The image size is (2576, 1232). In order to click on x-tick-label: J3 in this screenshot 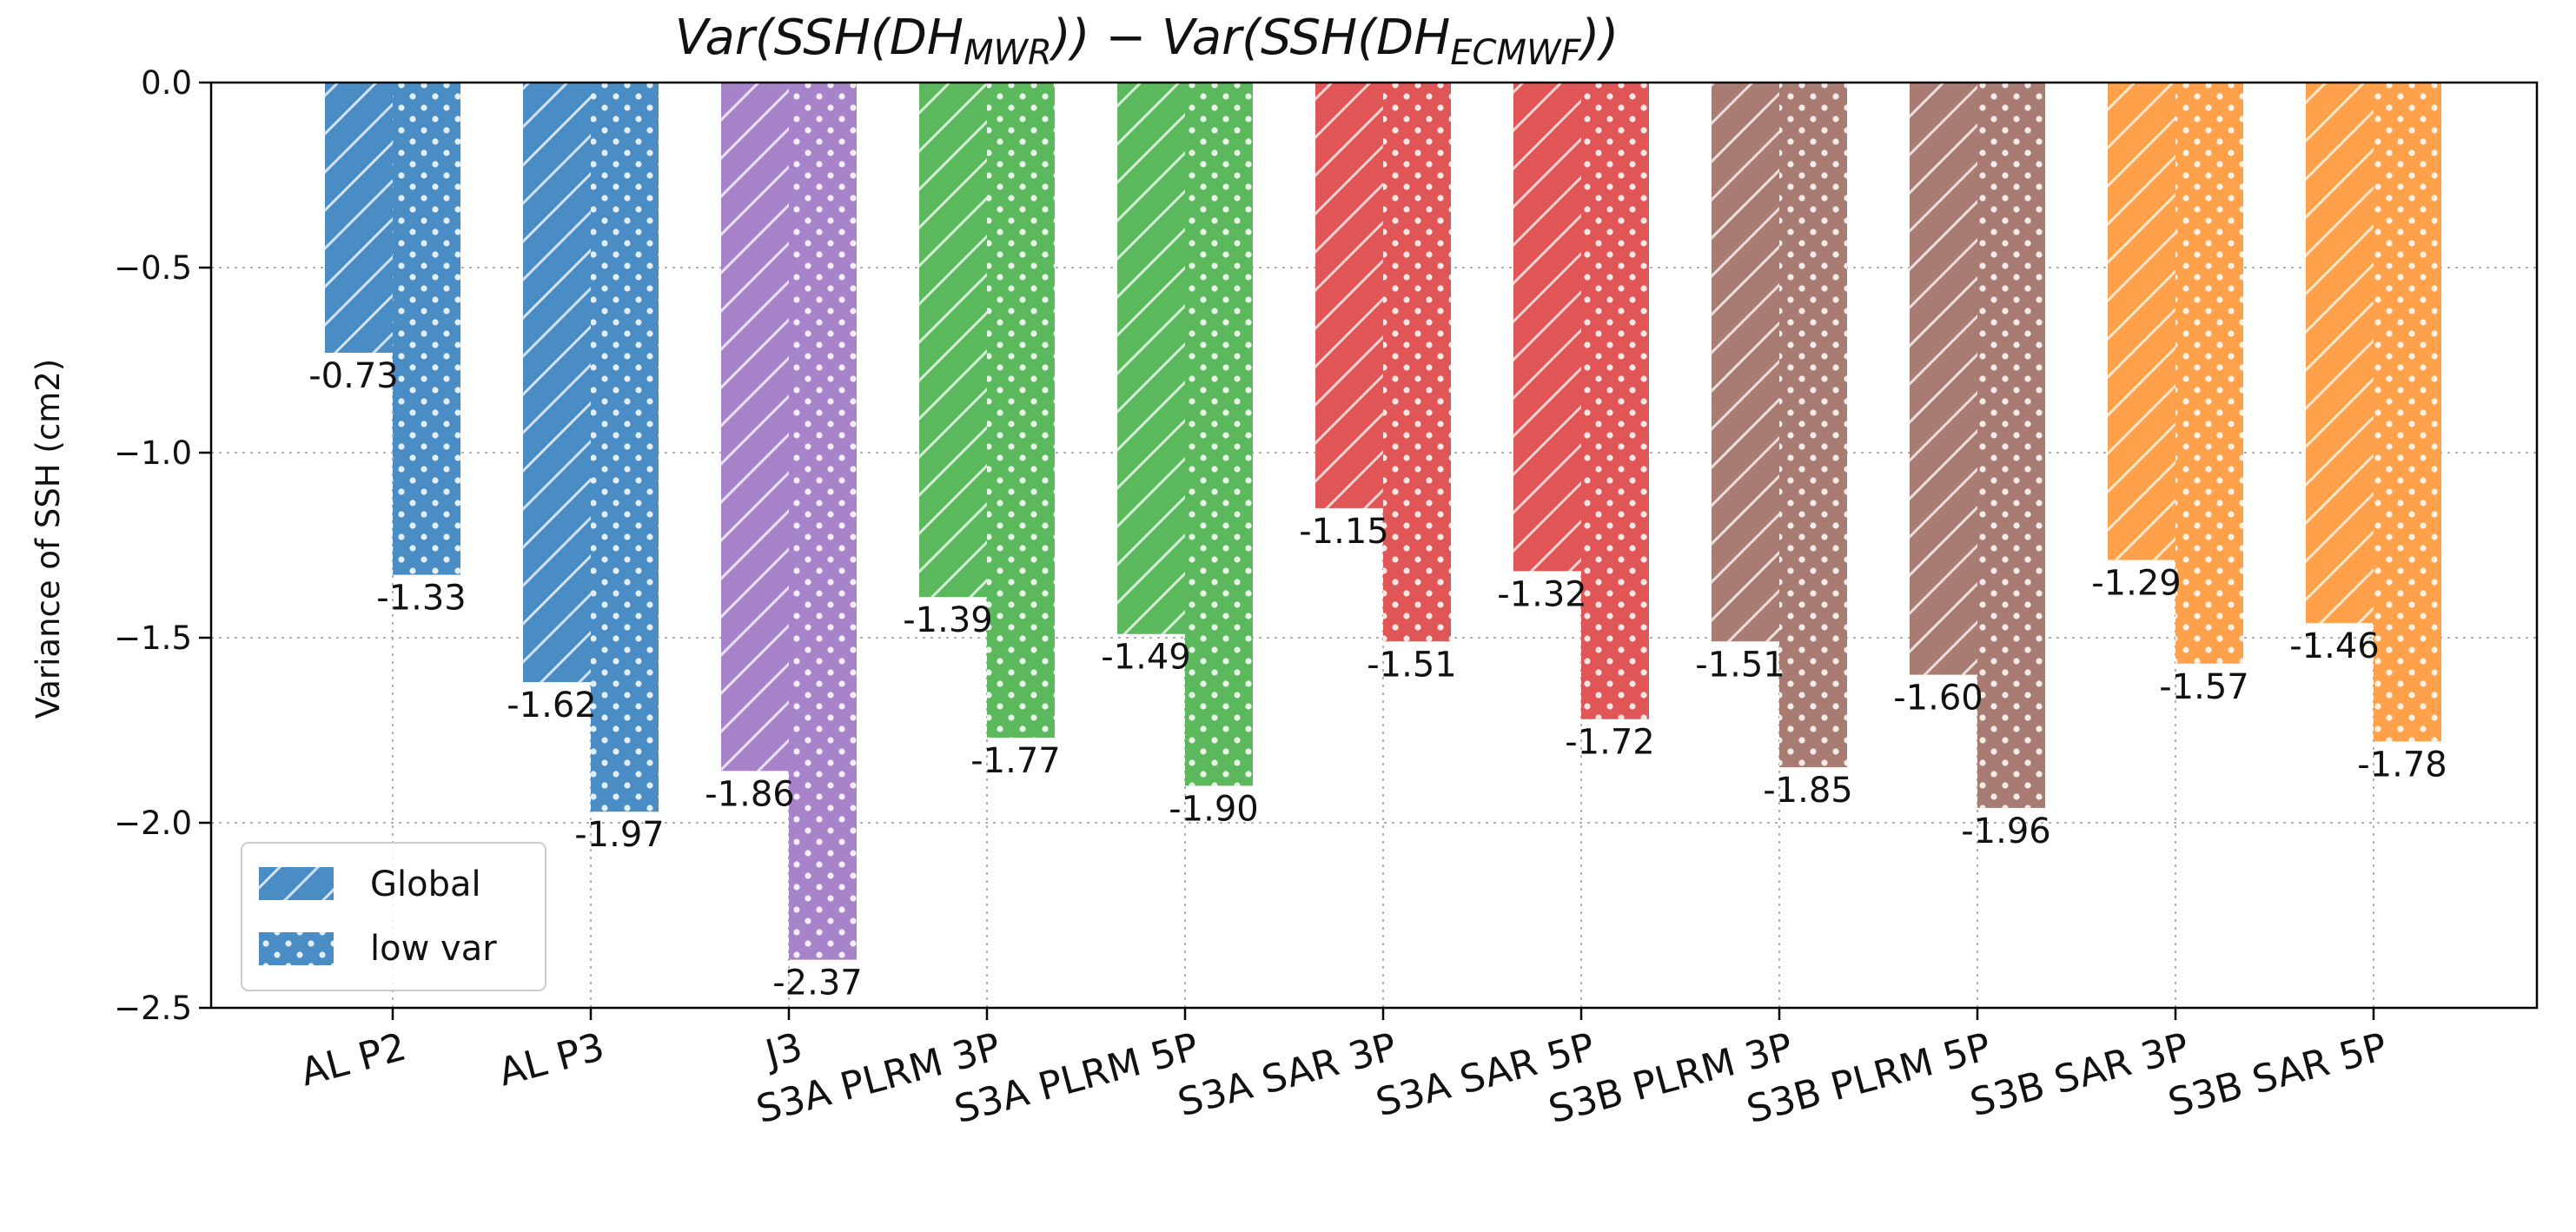, I will do `click(782, 1050)`.